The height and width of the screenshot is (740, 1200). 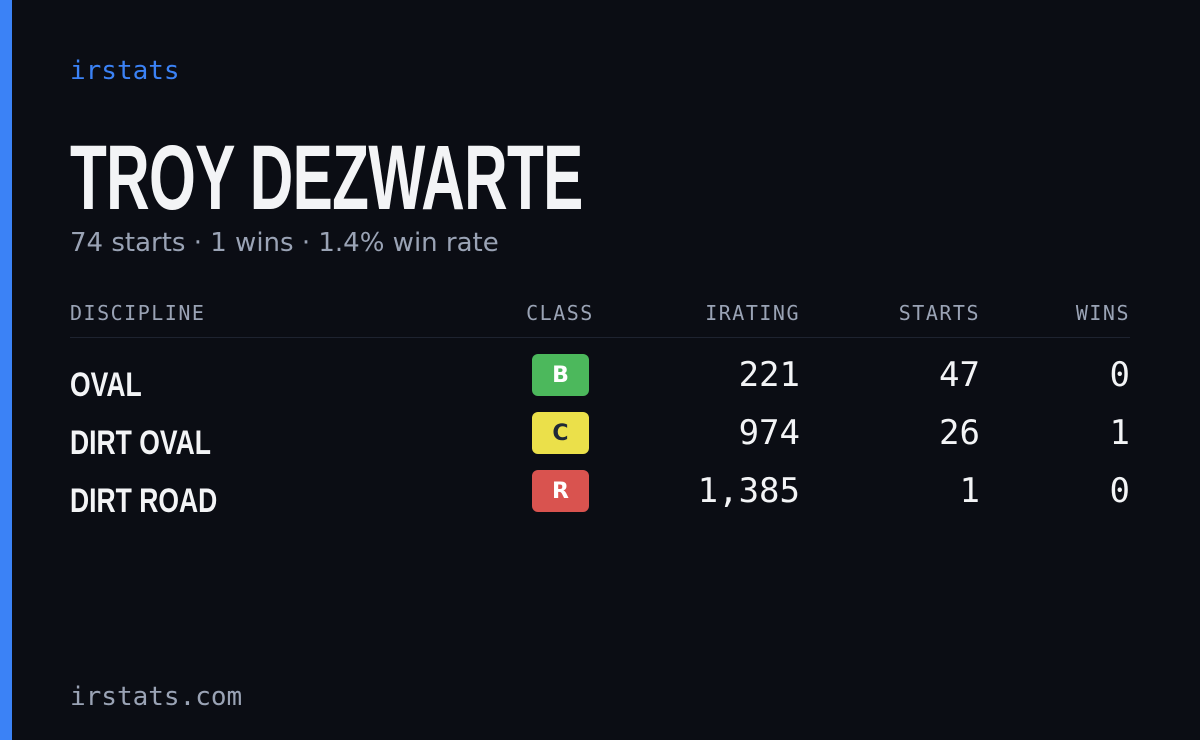 I want to click on class-badge: C, so click(x=560, y=433).